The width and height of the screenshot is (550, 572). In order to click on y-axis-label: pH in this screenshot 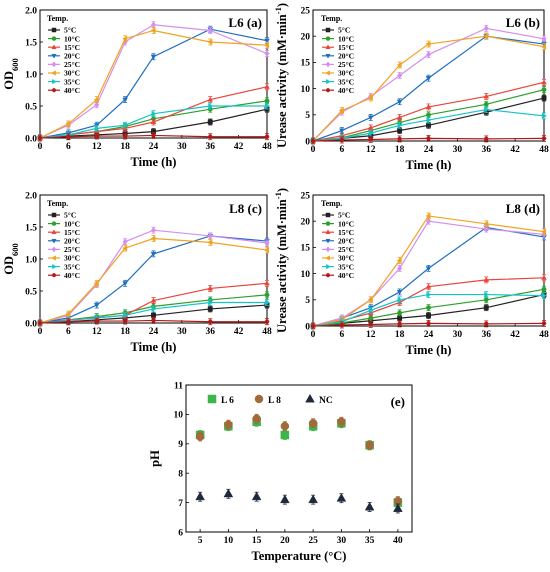, I will do `click(155, 458)`.